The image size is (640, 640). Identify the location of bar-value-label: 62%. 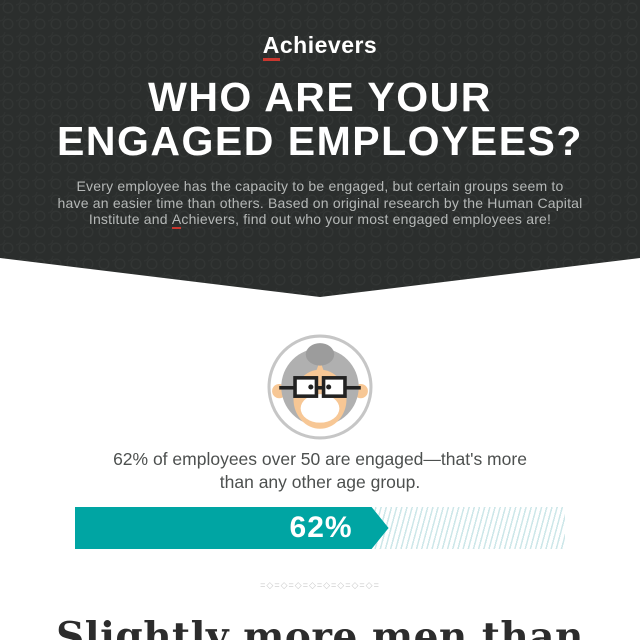
(321, 527).